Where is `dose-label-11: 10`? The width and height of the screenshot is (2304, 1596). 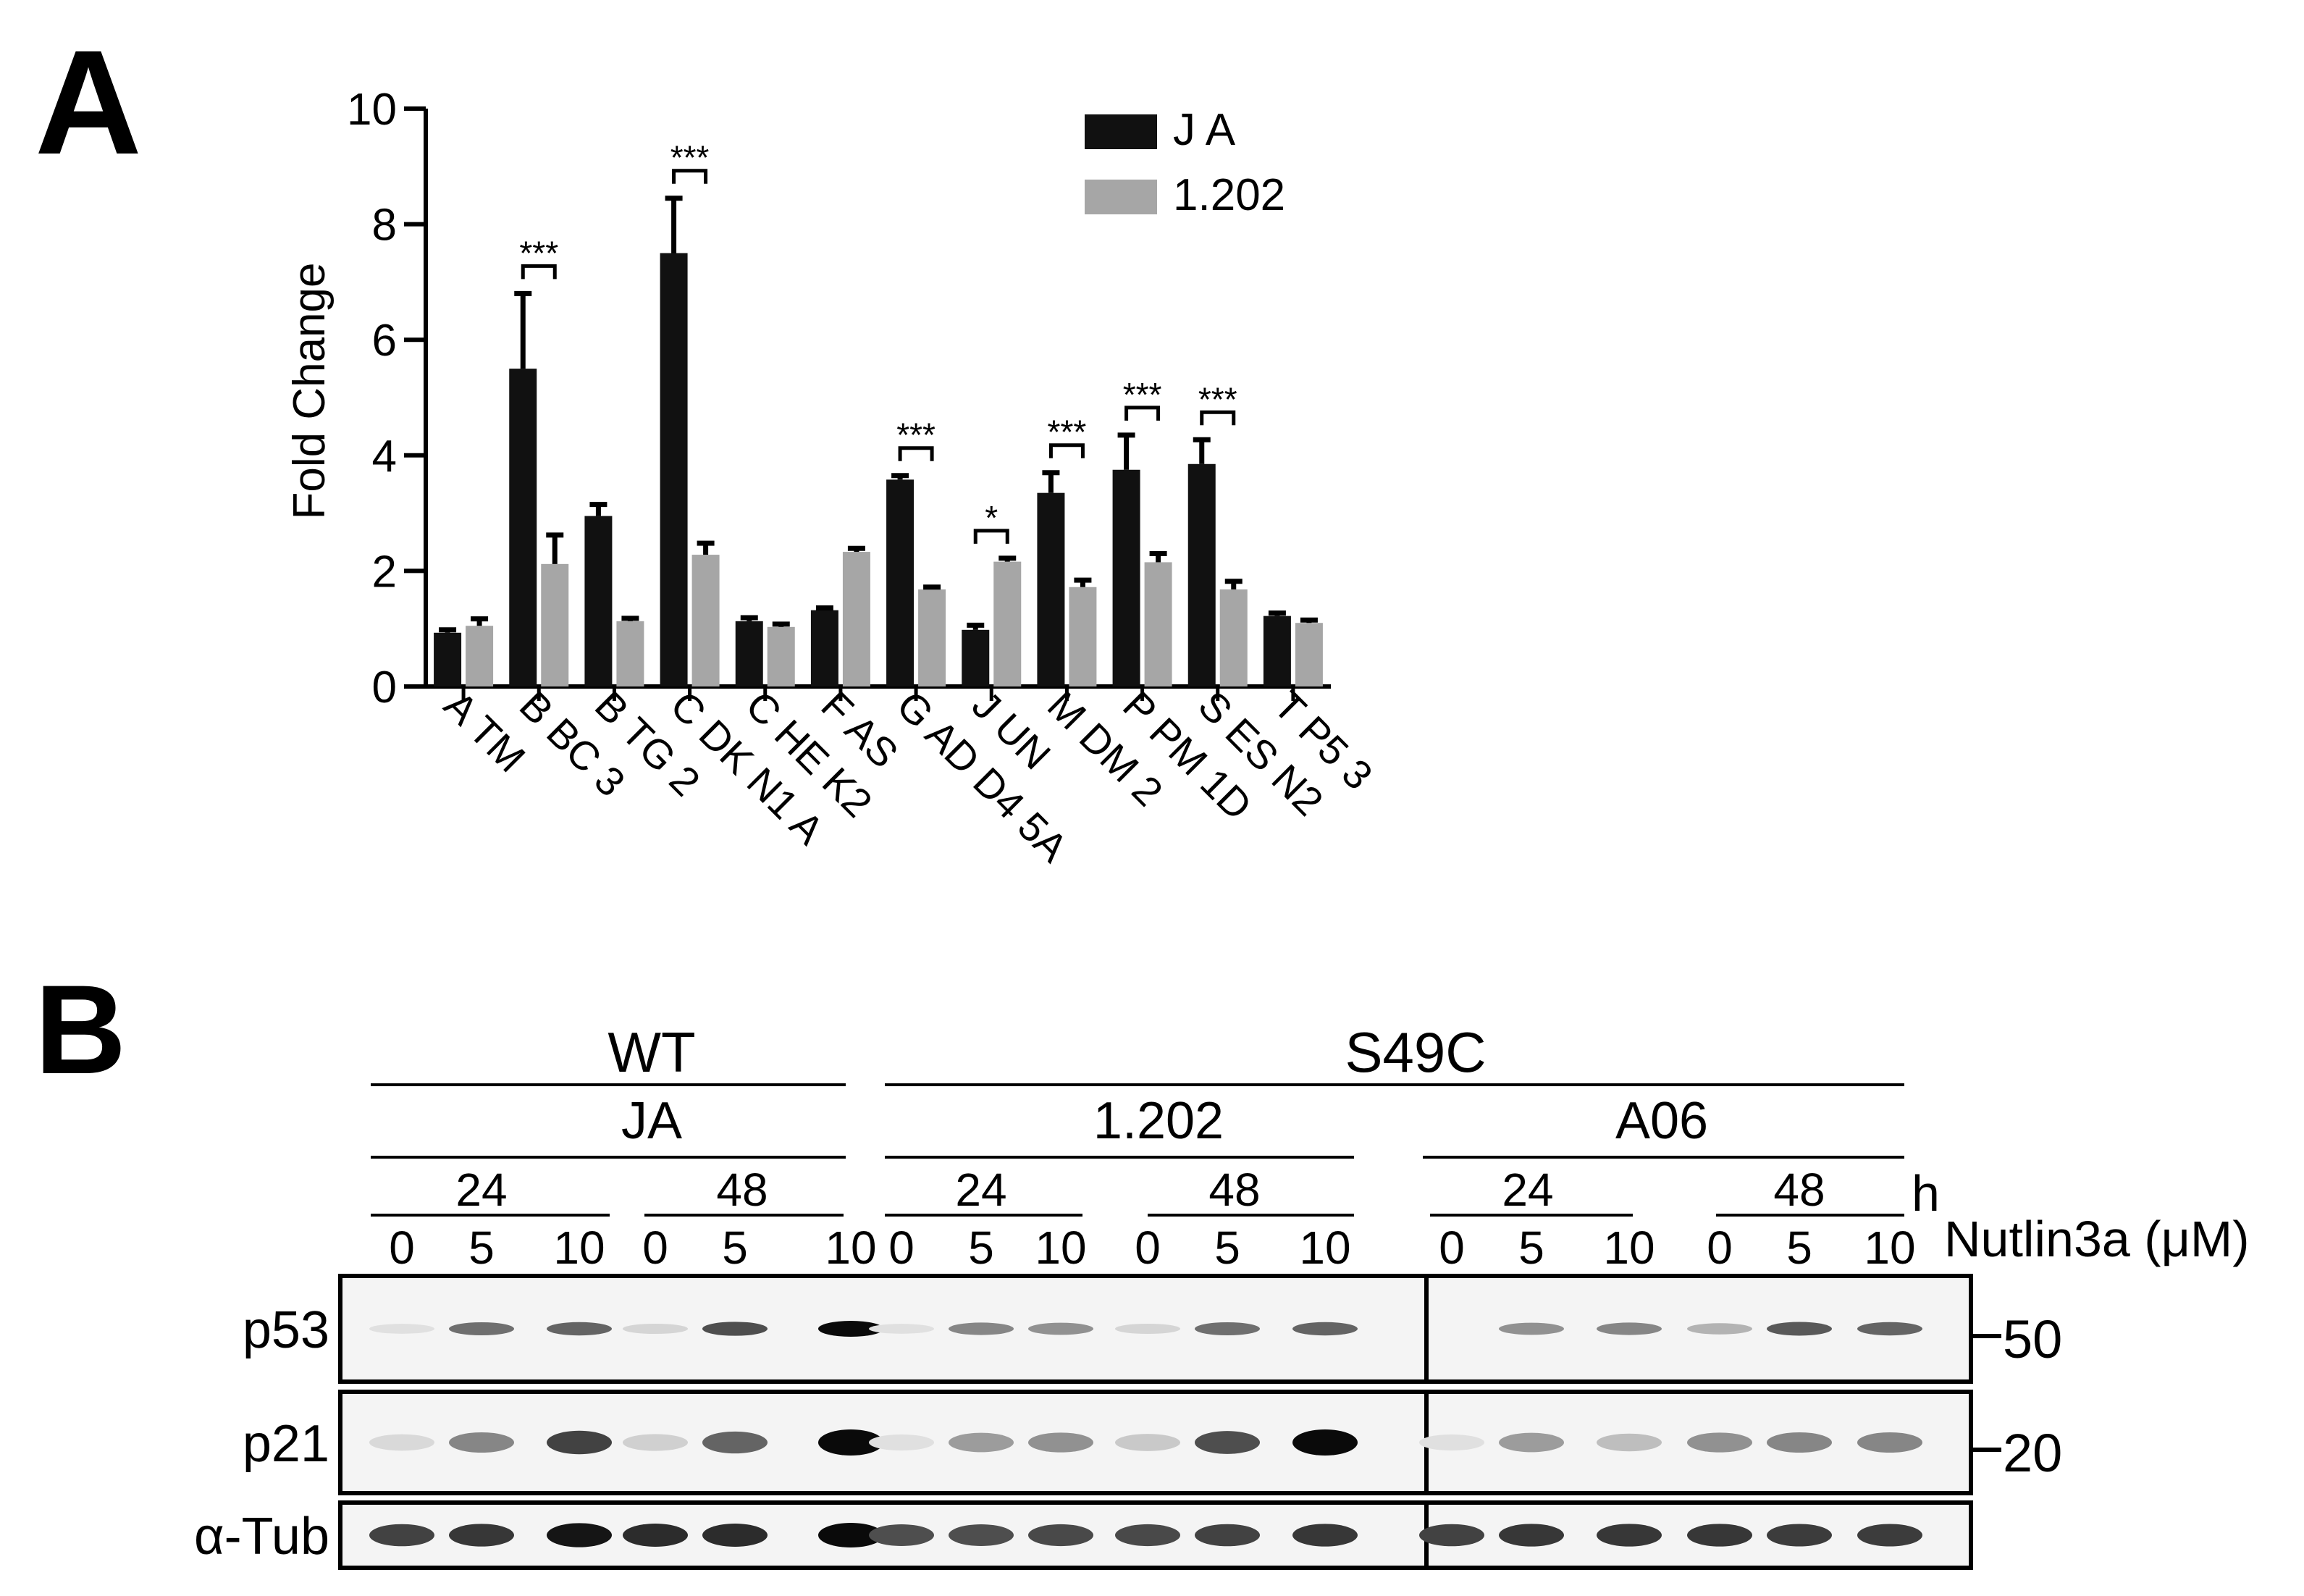 dose-label-11: 10 is located at coordinates (1324, 1248).